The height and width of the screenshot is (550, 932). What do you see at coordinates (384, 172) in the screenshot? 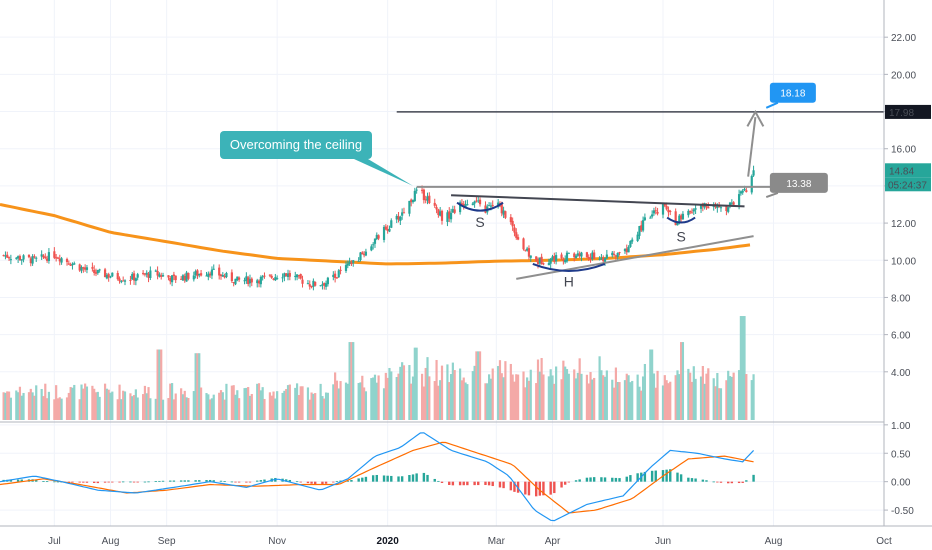
I see `callout-pointer` at bounding box center [384, 172].